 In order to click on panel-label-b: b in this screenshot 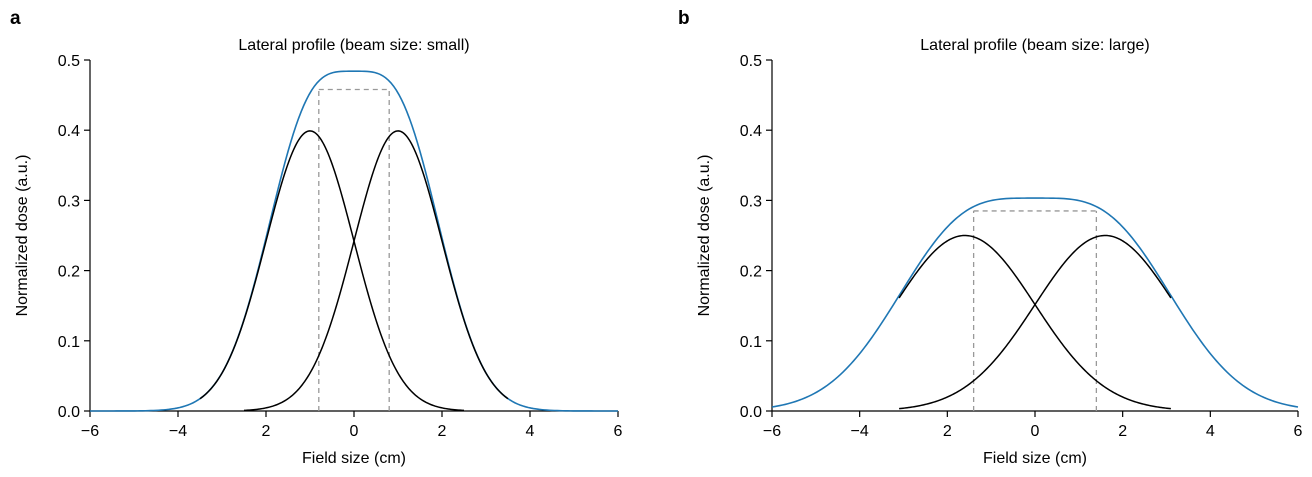, I will do `click(684, 18)`.